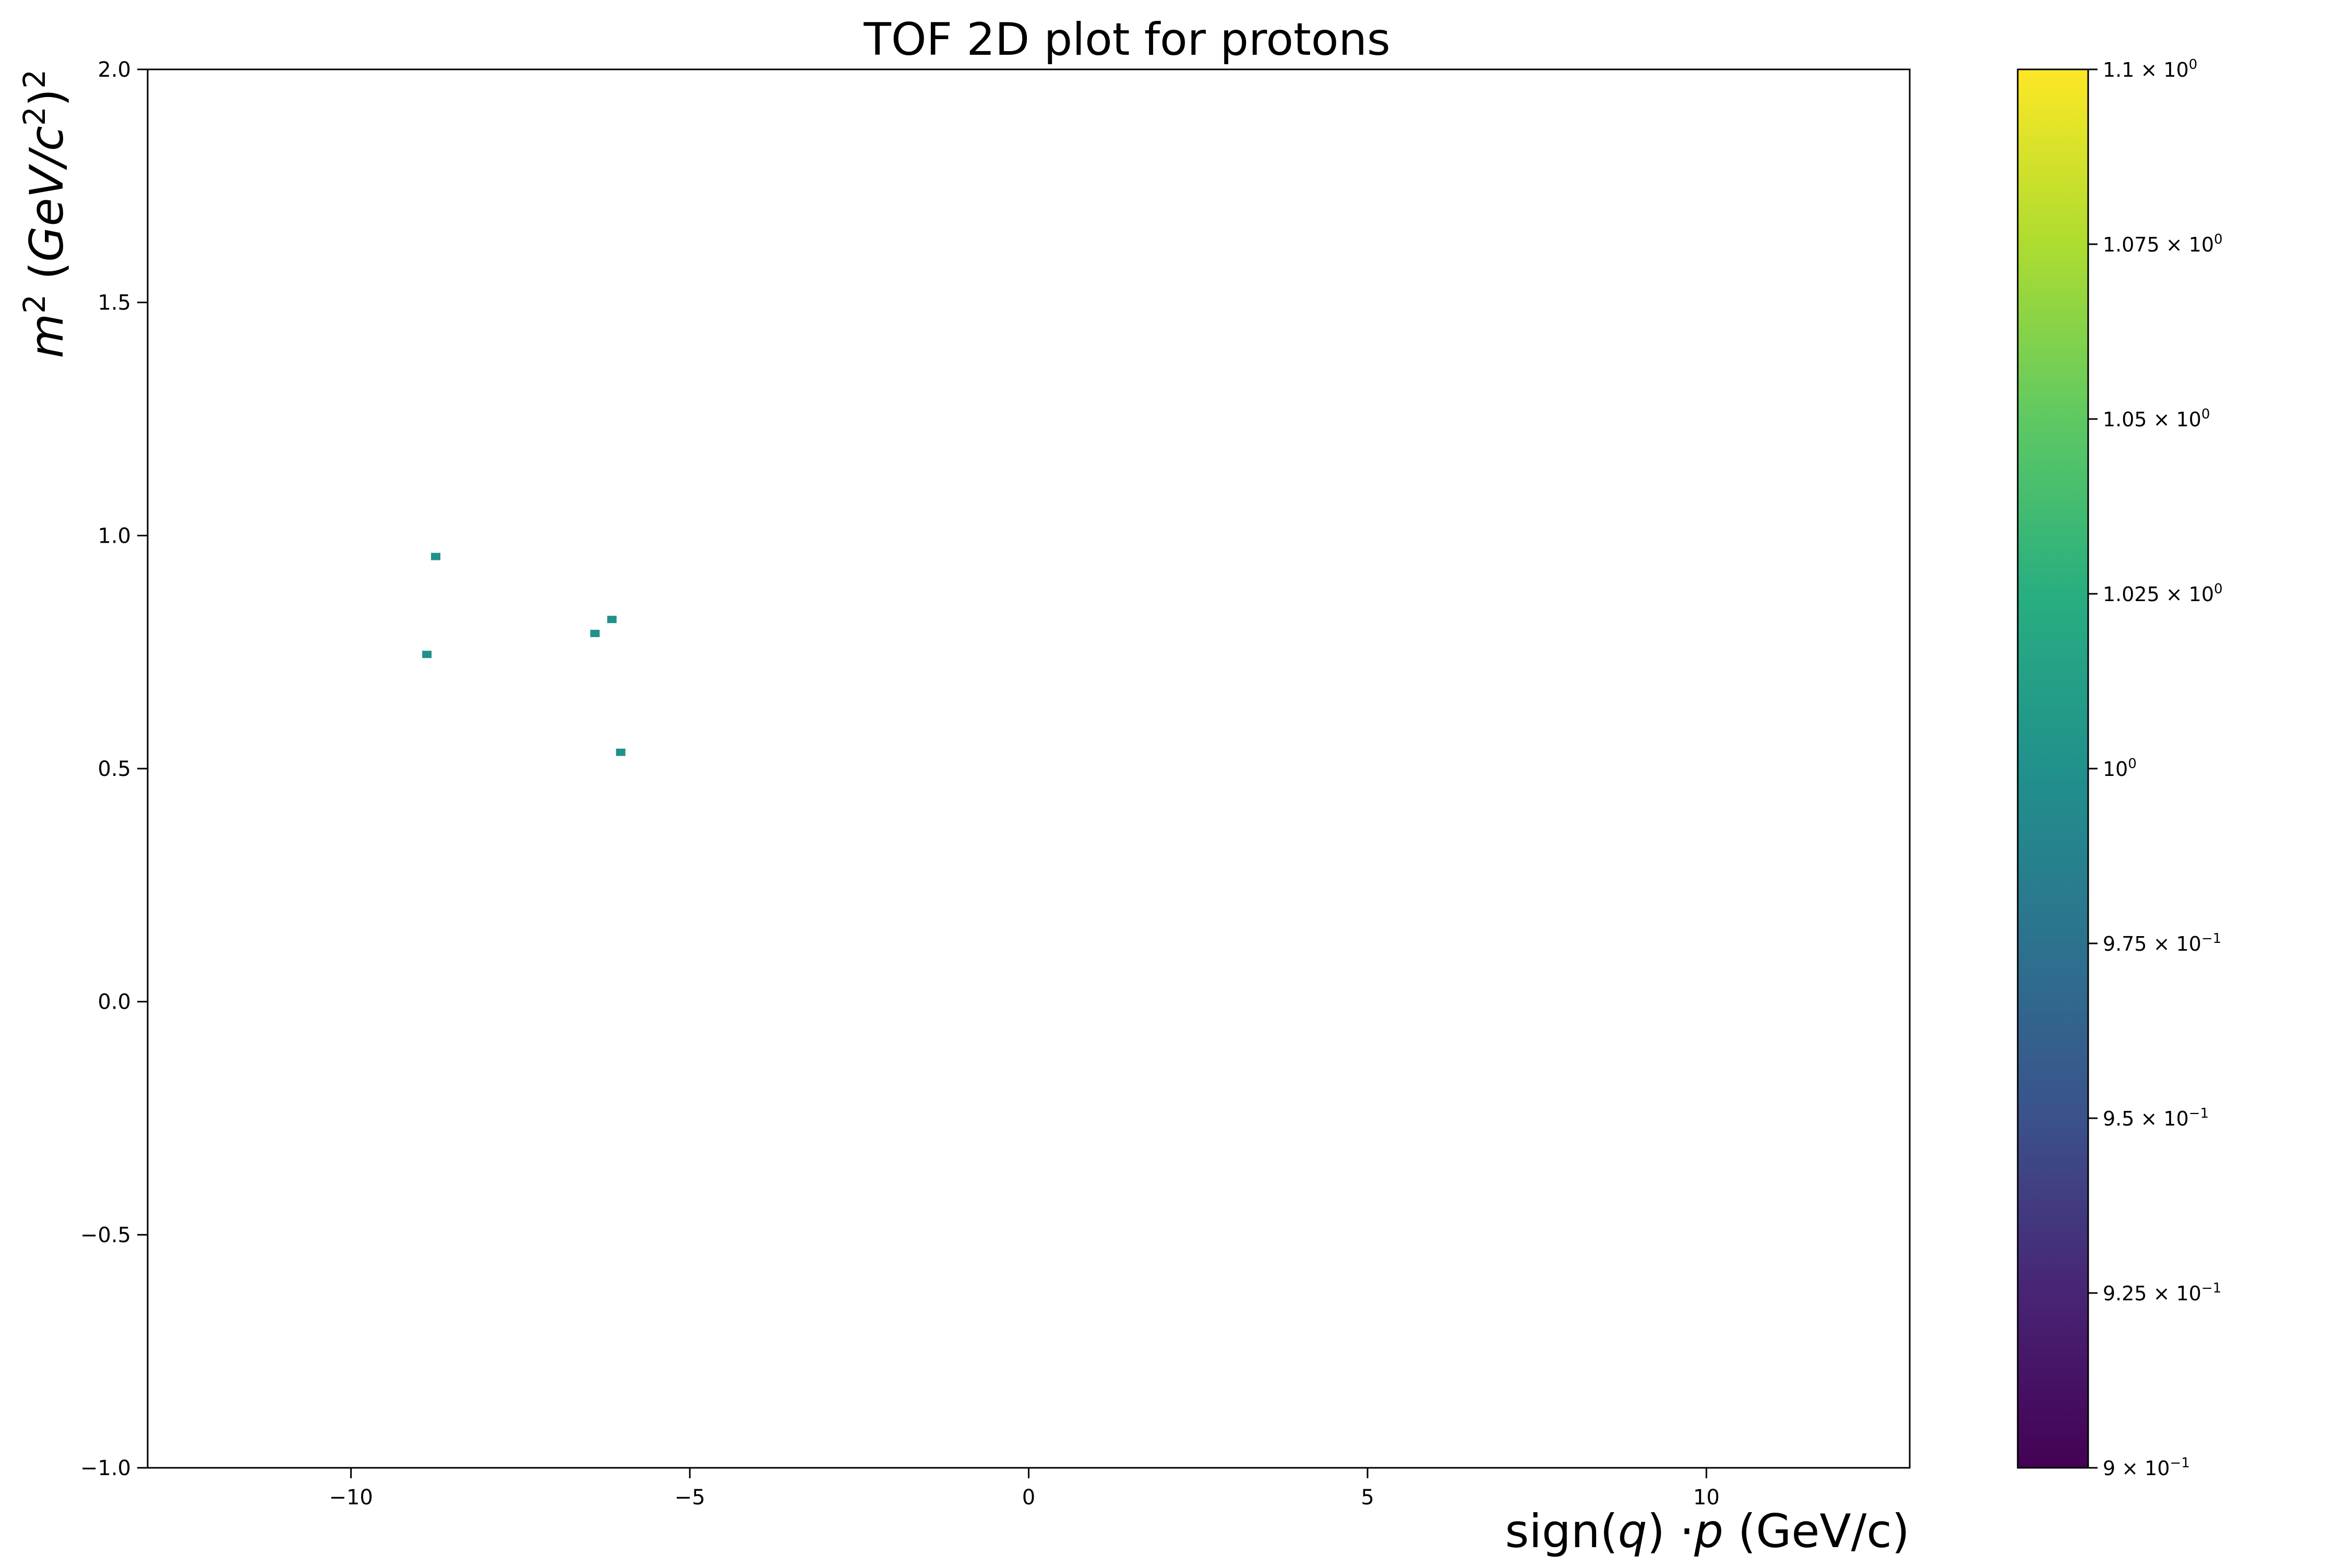 This screenshot has height=1568, width=2348. Describe the element at coordinates (351, 1498) in the screenshot. I see `x-tick-label: −10` at that location.